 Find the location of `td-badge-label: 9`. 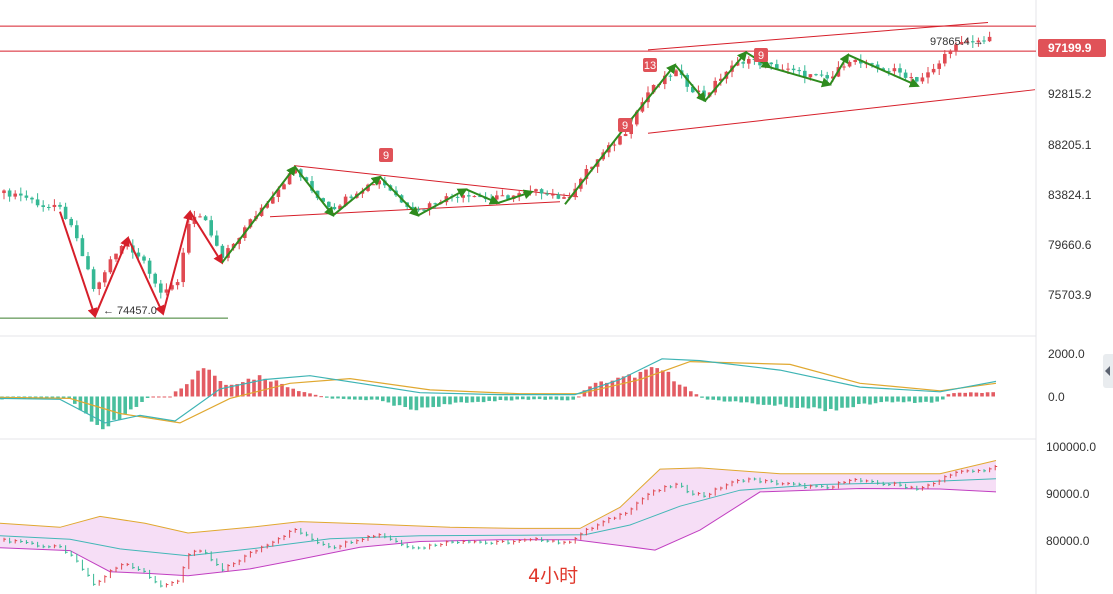

td-badge-label: 9 is located at coordinates (386, 156).